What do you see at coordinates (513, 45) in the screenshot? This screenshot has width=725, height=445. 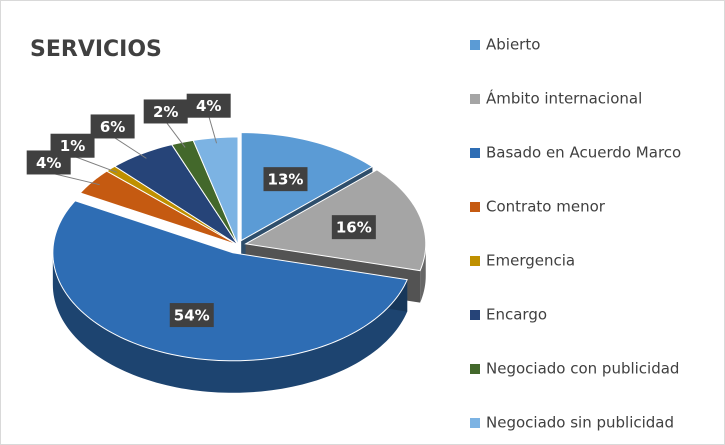 I see `legend-label: Abierto` at bounding box center [513, 45].